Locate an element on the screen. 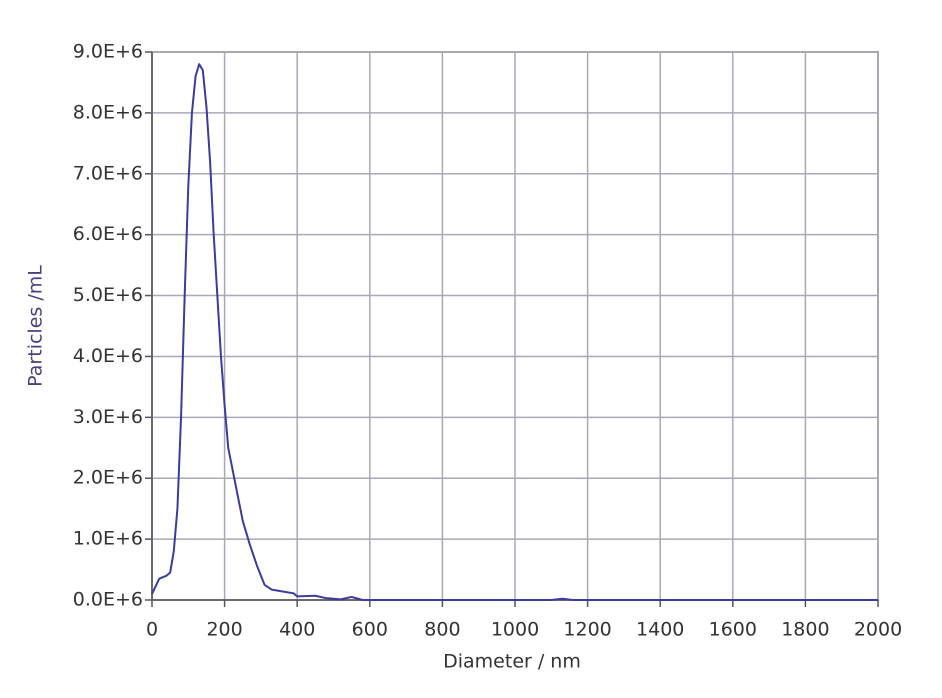 This screenshot has height=698, width=942. x-tick-label: 1200 is located at coordinates (587, 630).